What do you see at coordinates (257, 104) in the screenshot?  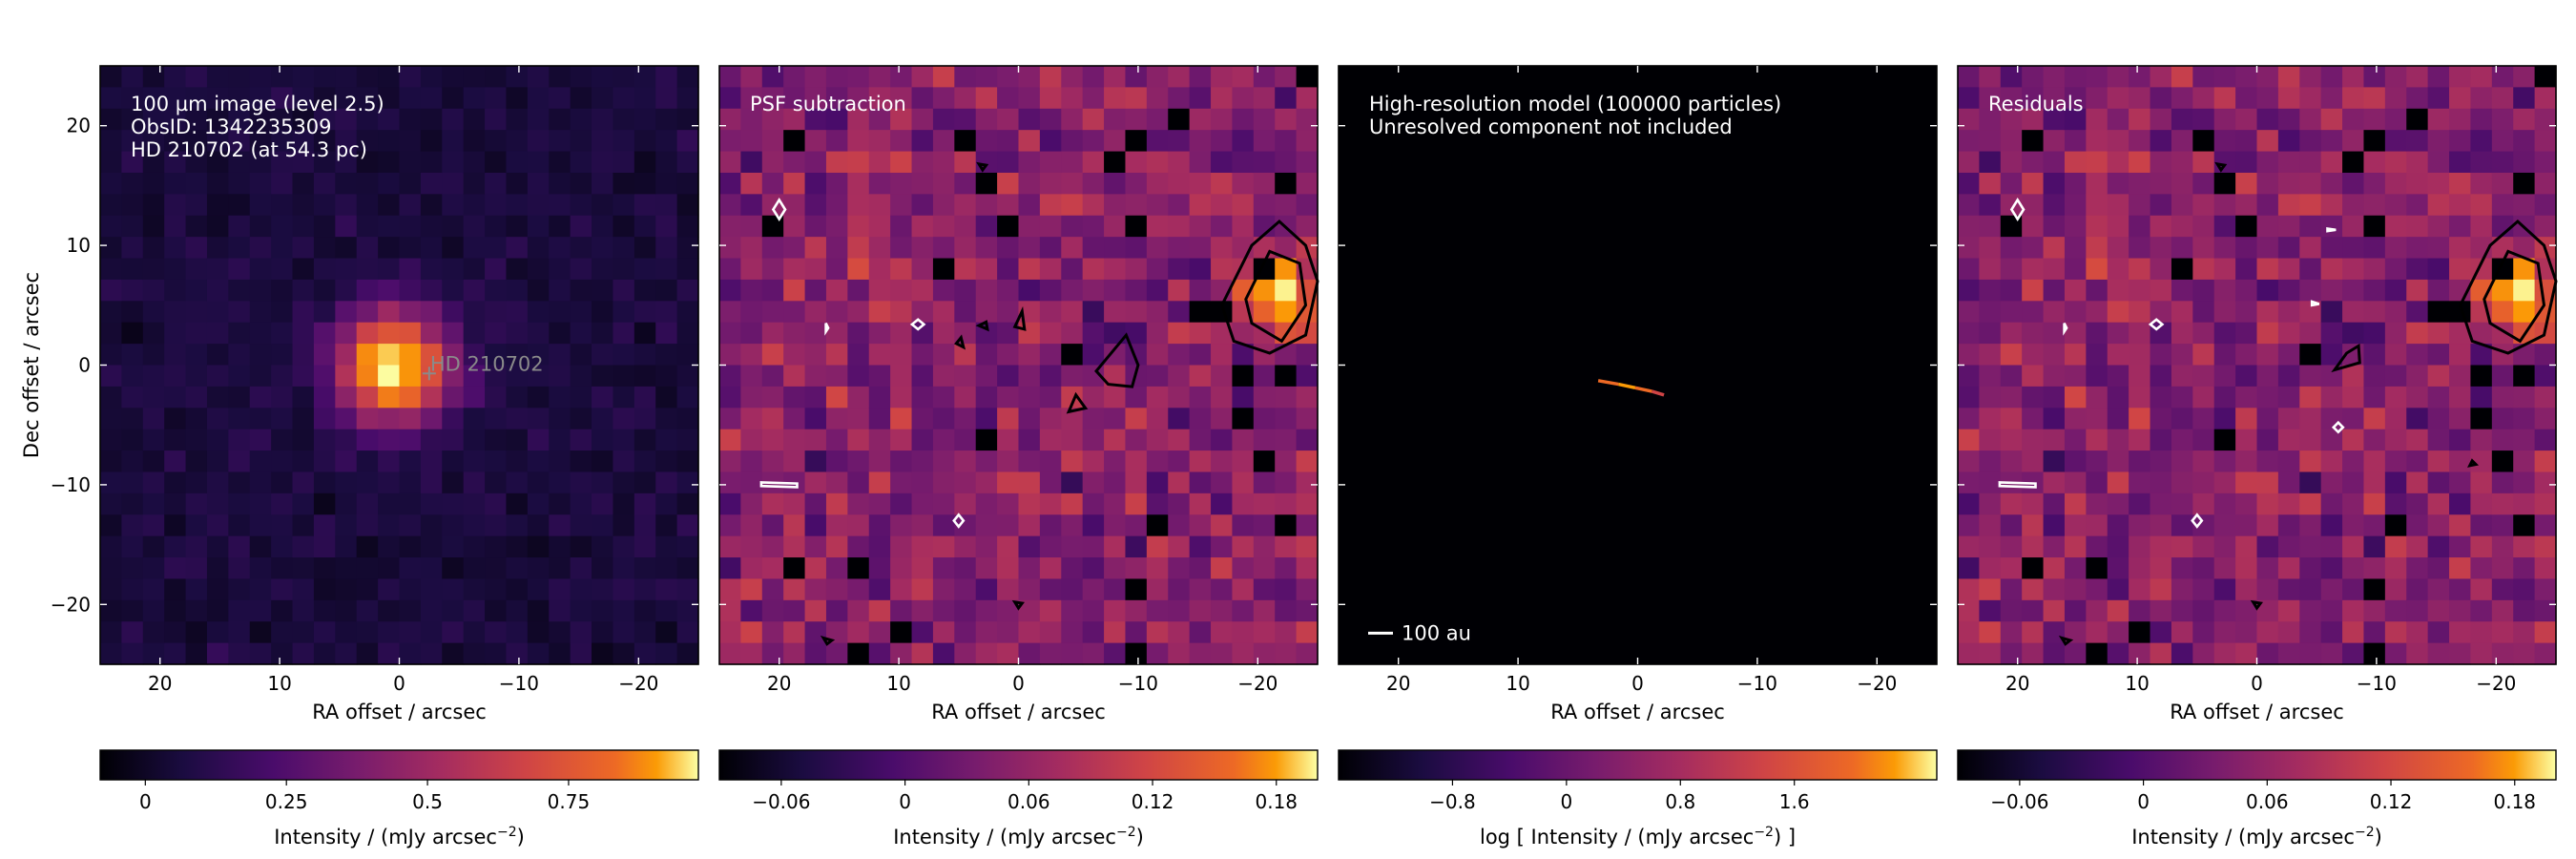 I see `panel-annotation: 100 µm image (level 2.5)` at bounding box center [257, 104].